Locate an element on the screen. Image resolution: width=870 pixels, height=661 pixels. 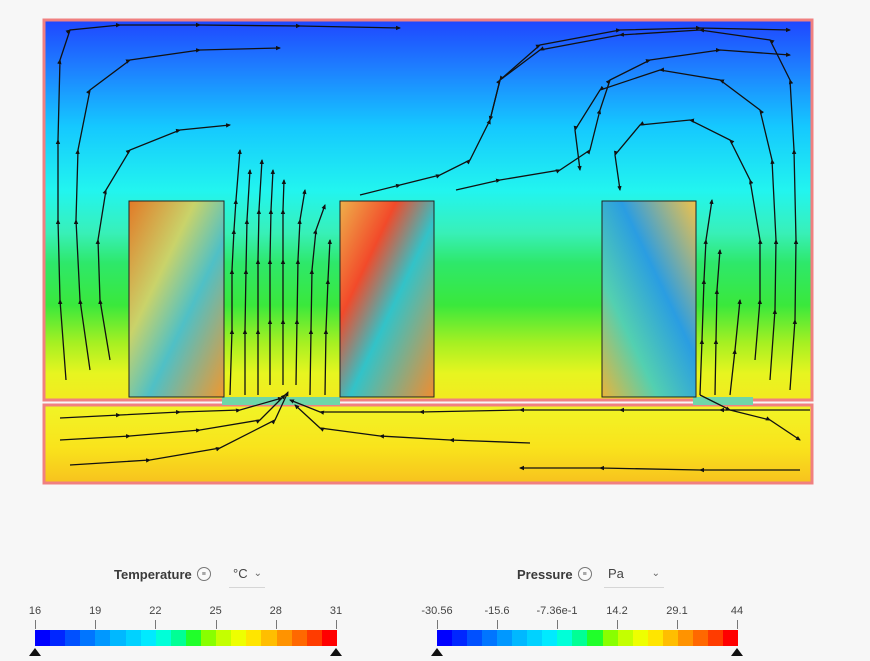
tick-label: 14.2 is located at coordinates (617, 611).